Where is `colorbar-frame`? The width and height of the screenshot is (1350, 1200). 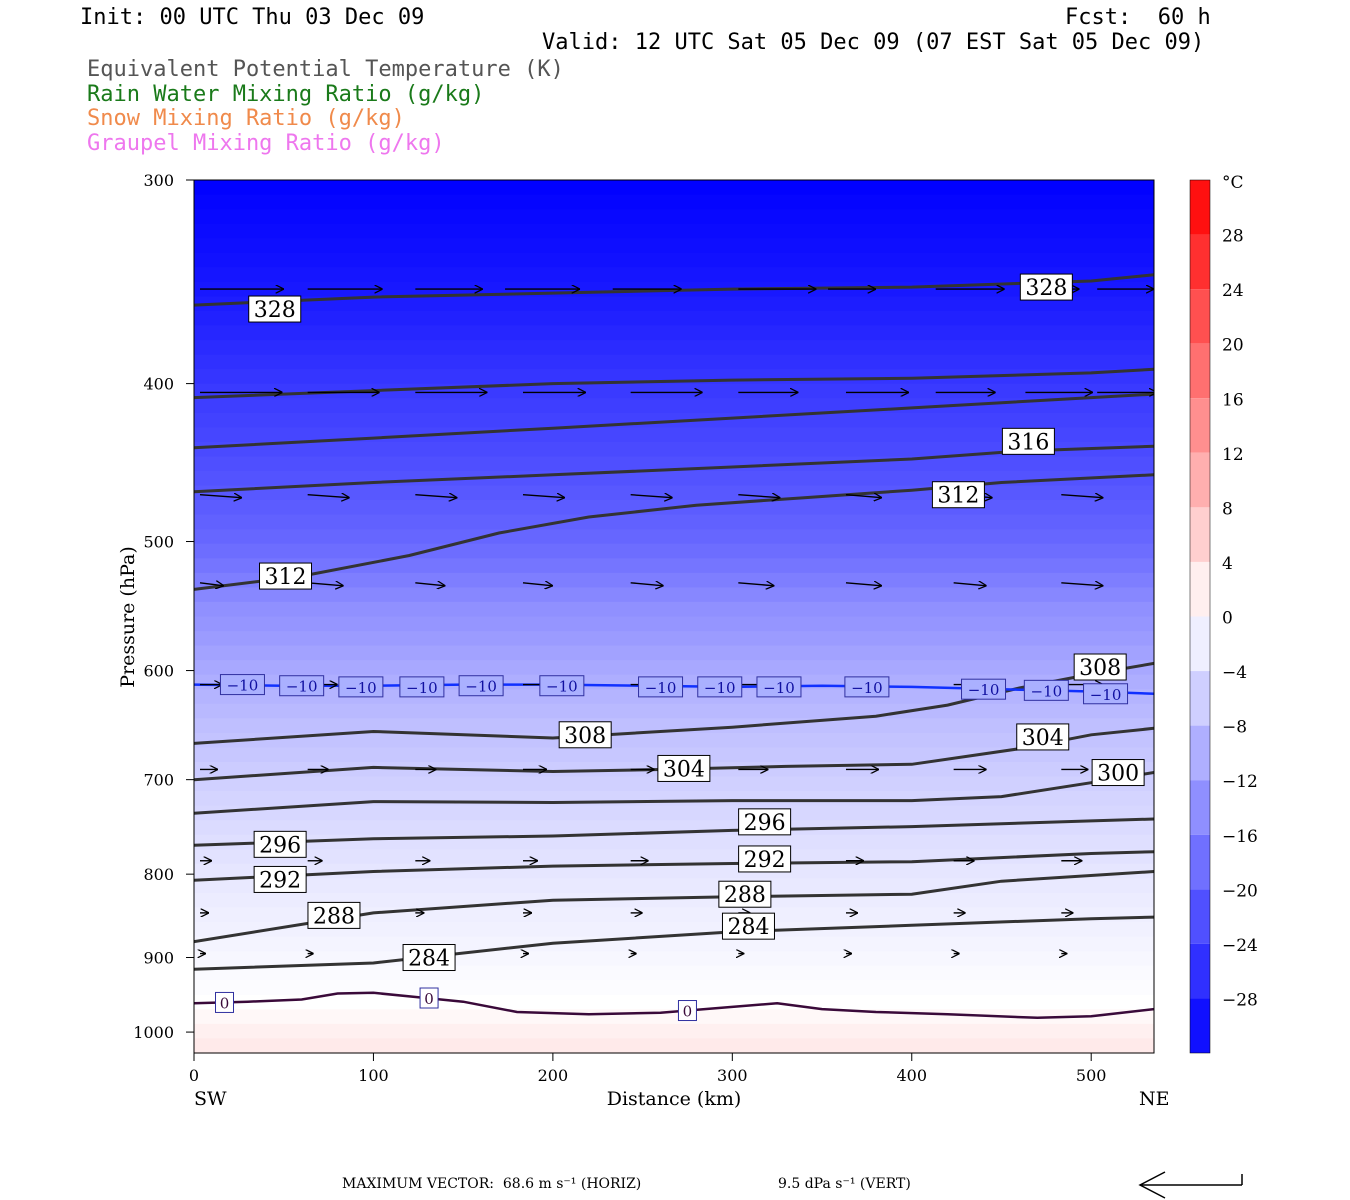
colorbar-frame is located at coordinates (1200, 616).